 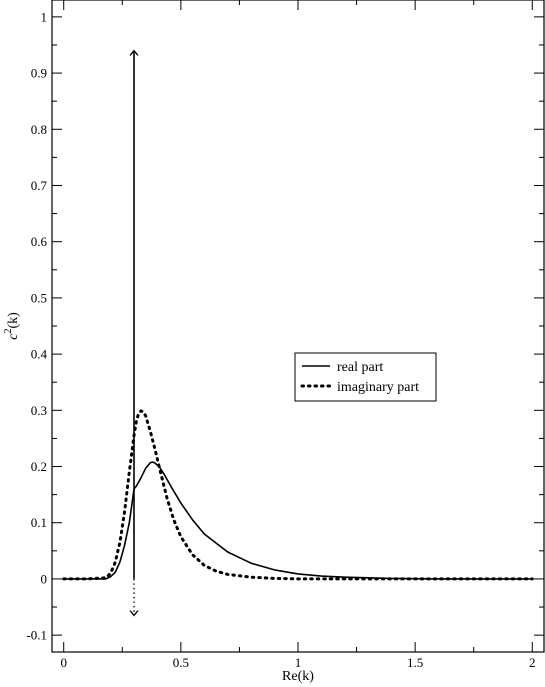 What do you see at coordinates (532, 662) in the screenshot?
I see `x-tick-label: 2` at bounding box center [532, 662].